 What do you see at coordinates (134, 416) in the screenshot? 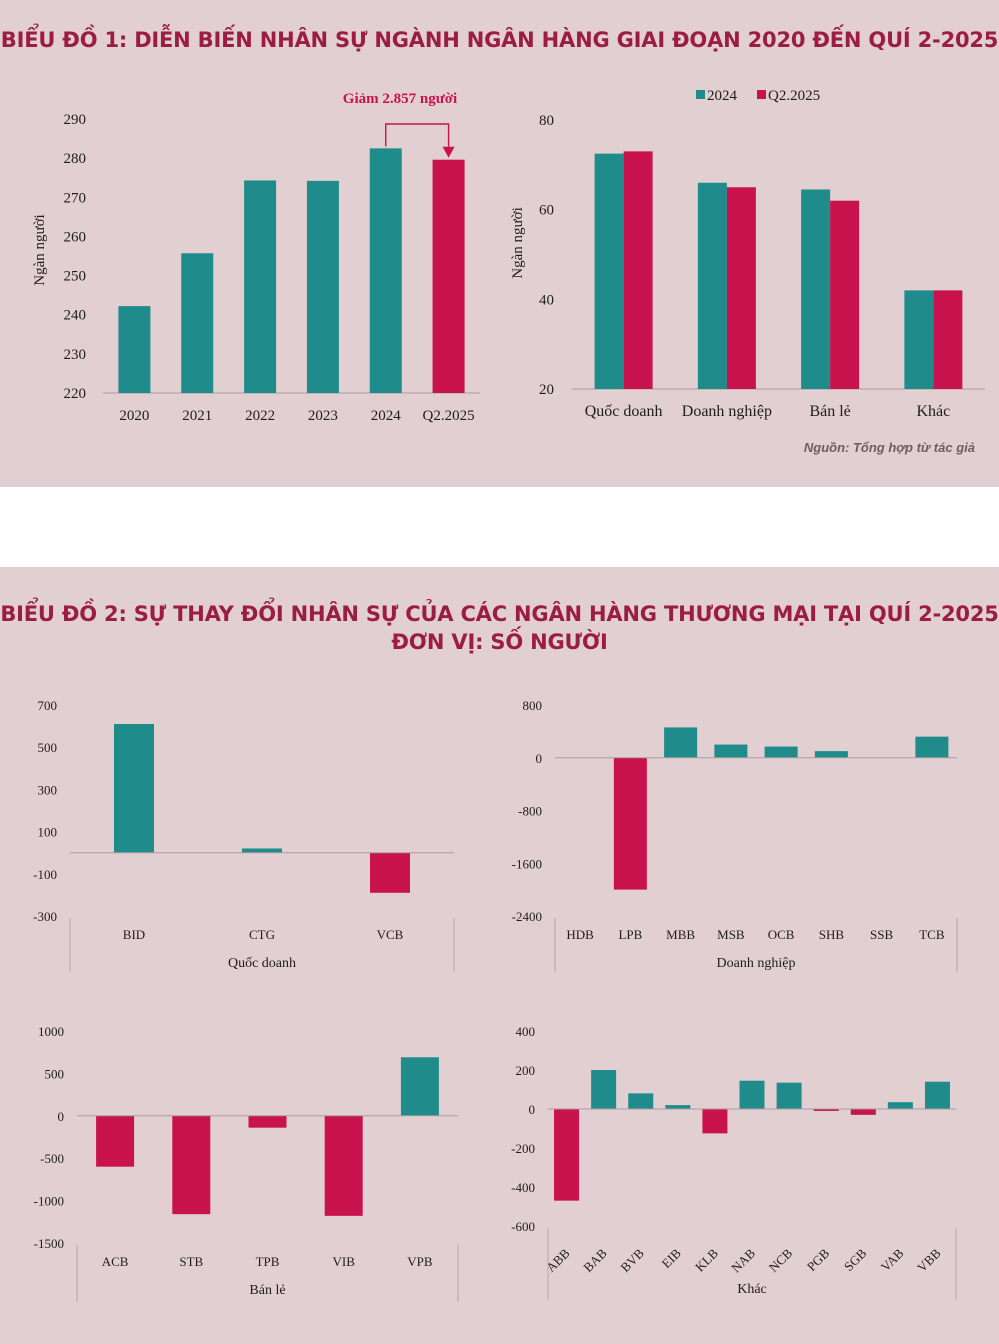
I see `x-tick-label: 2020` at bounding box center [134, 416].